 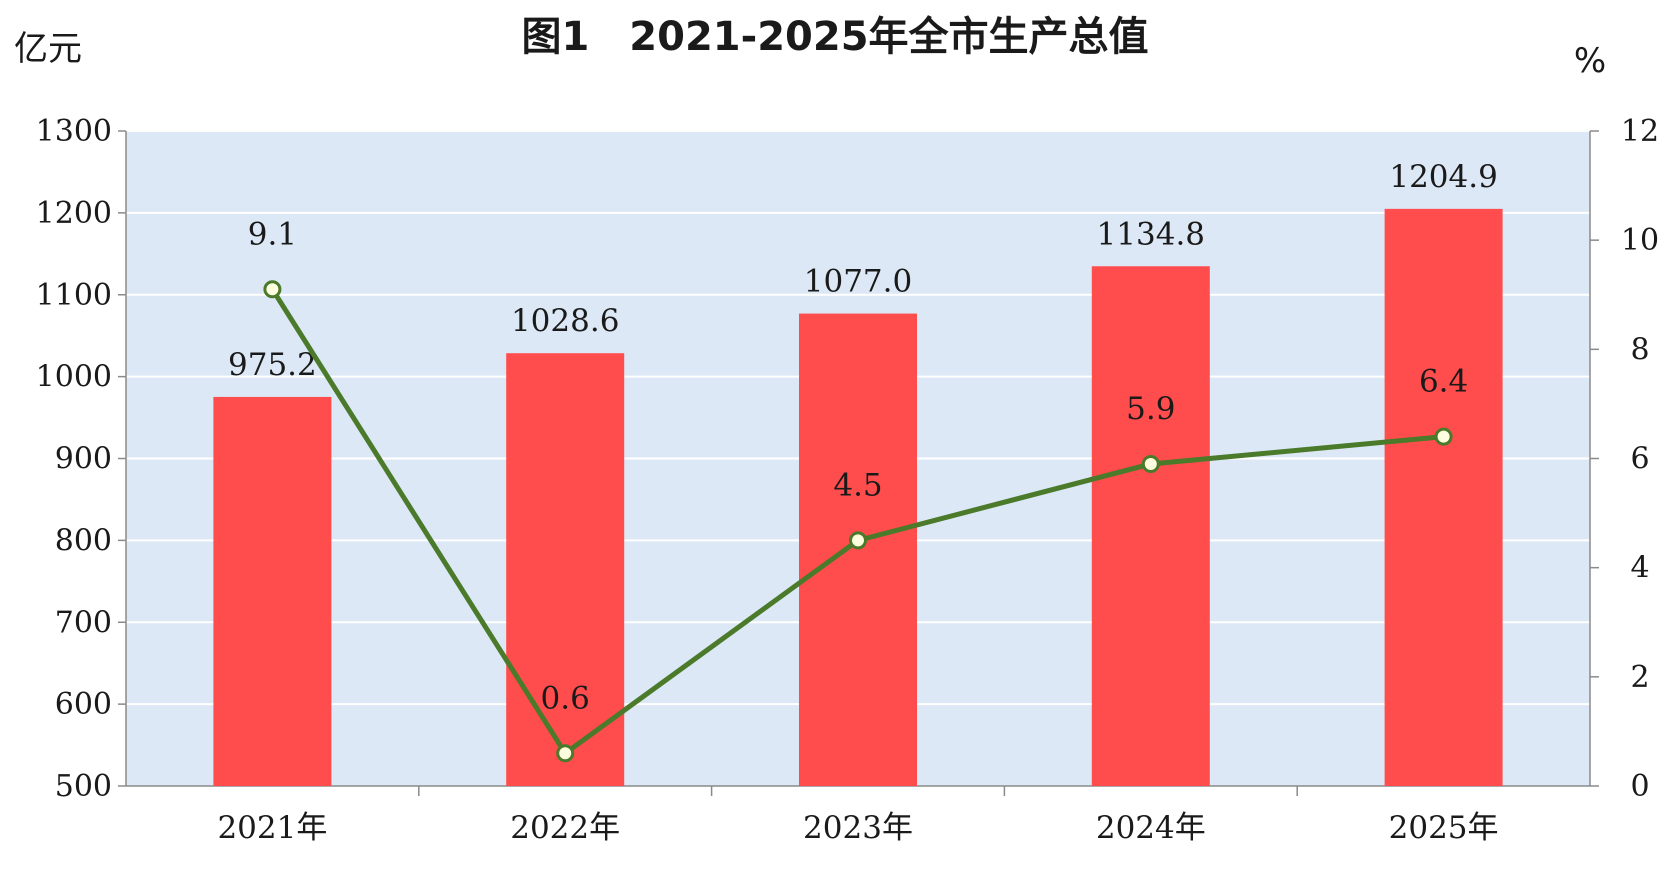 What do you see at coordinates (74, 131) in the screenshot?
I see `left-tick-label: 1300` at bounding box center [74, 131].